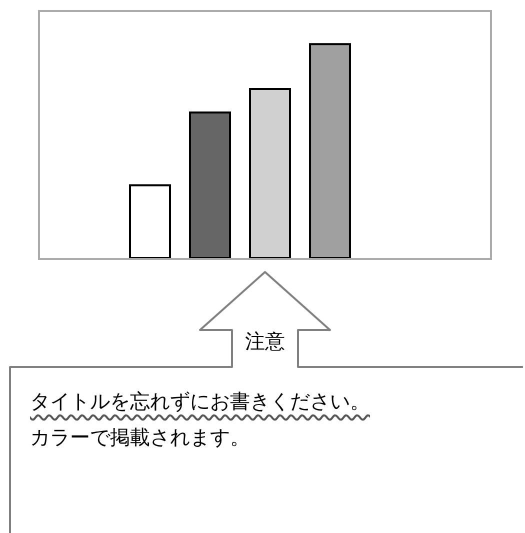 The image size is (525, 533). What do you see at coordinates (140, 437) in the screenshot?
I see `text: カラーで掲載されます。` at bounding box center [140, 437].